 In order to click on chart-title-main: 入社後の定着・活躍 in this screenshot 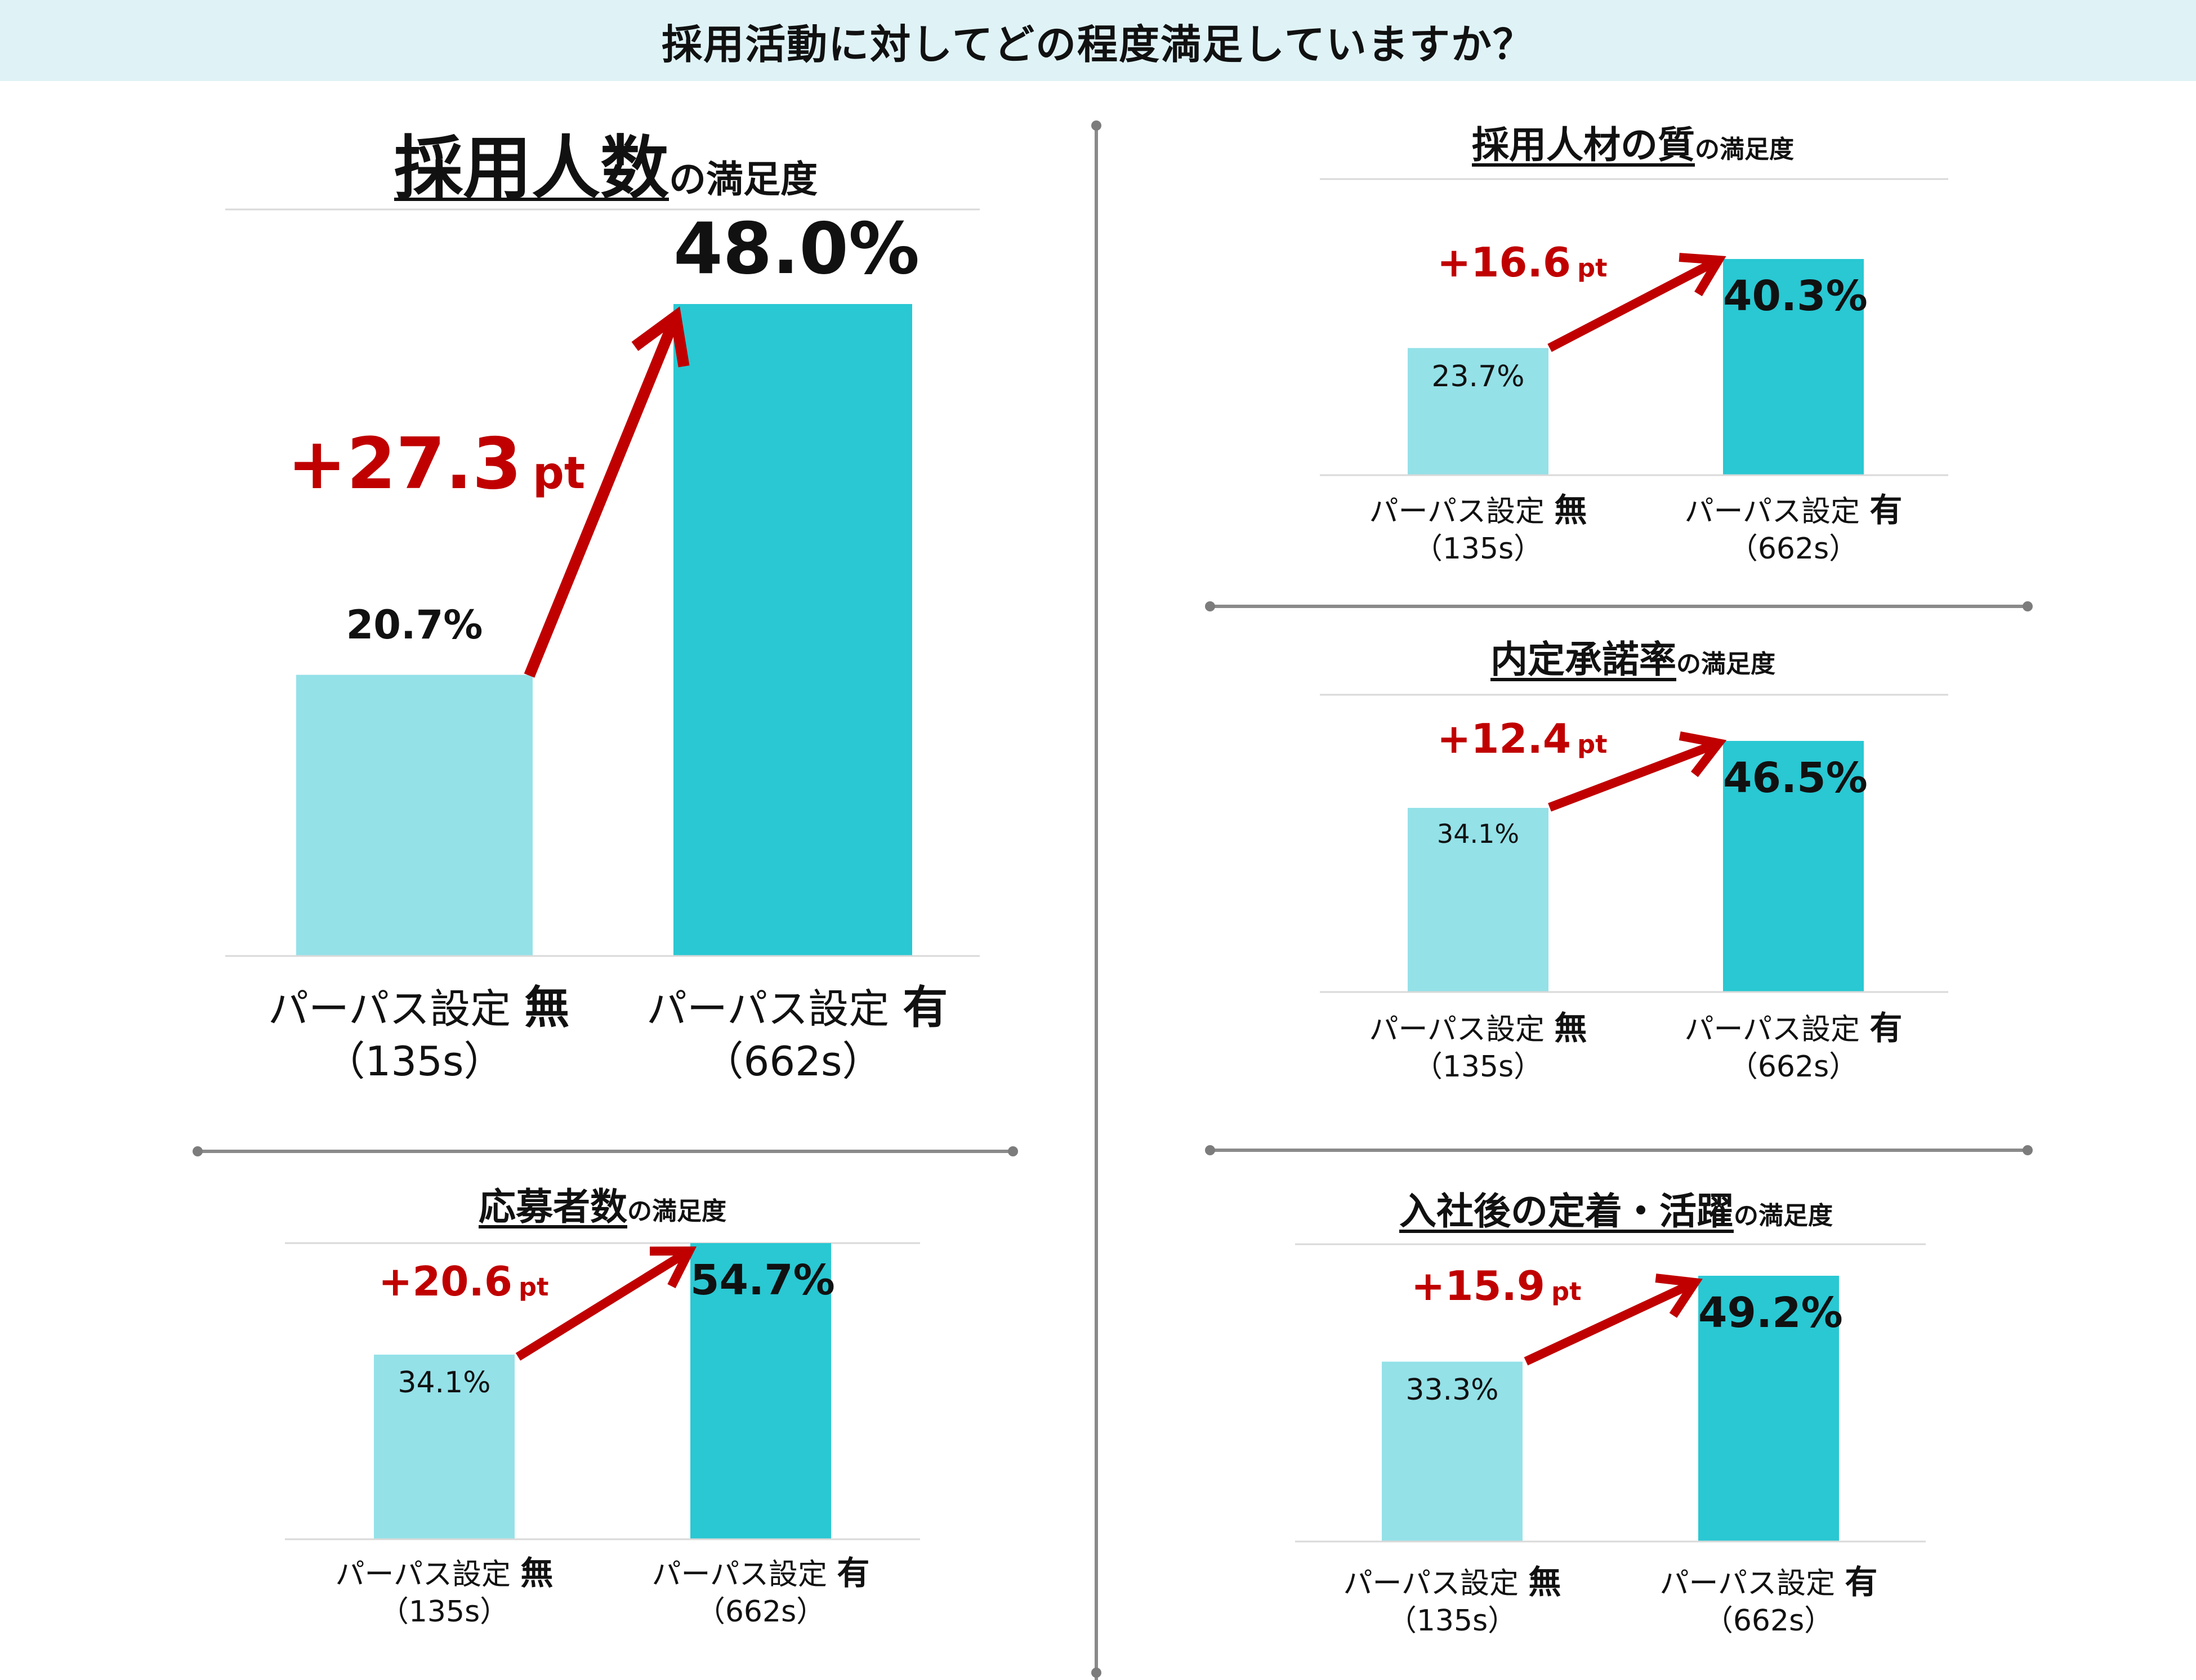, I will do `click(1566, 1211)`.